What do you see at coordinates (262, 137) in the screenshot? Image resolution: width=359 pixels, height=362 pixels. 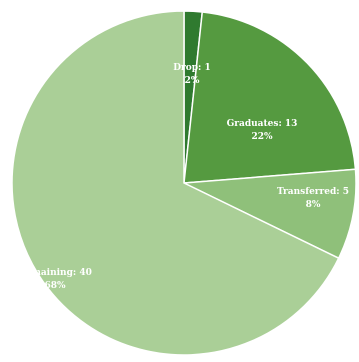 I see `data-label-percent: 22%` at bounding box center [262, 137].